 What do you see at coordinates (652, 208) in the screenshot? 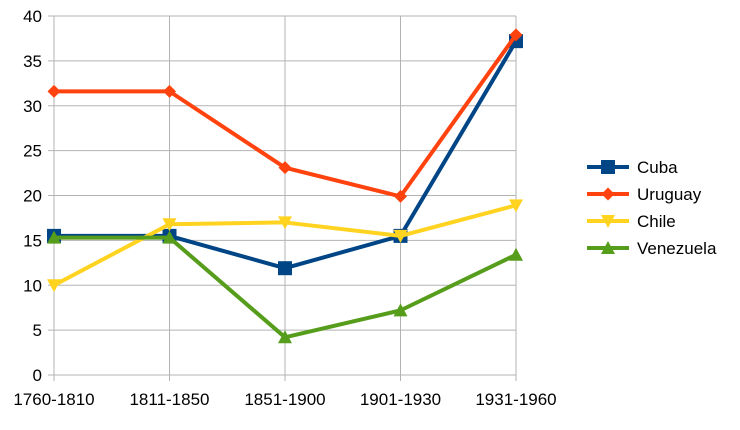
I see `legend: Cuba Uruguay Chile Venezuela` at bounding box center [652, 208].